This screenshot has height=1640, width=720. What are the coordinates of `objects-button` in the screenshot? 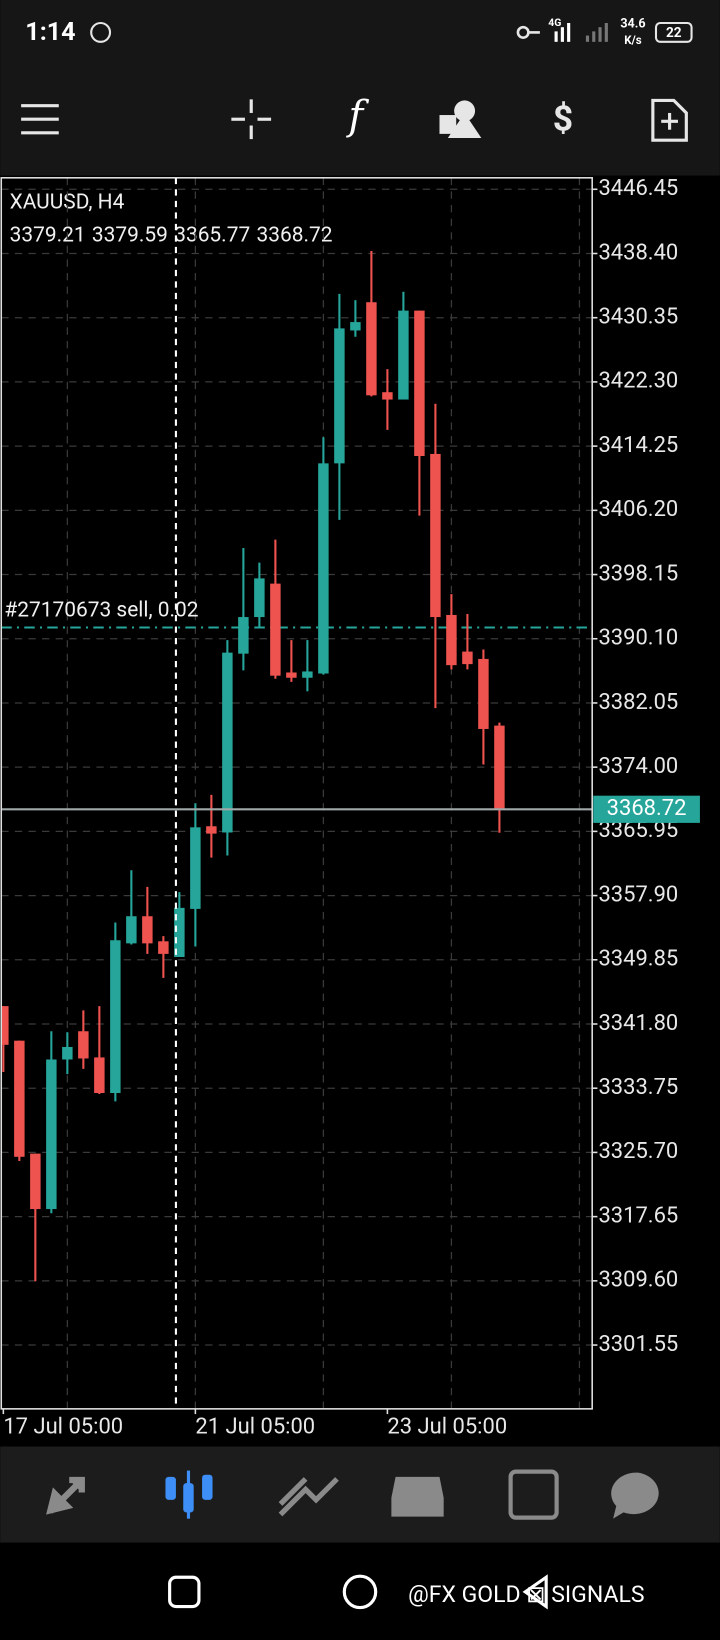 It's located at (460, 119).